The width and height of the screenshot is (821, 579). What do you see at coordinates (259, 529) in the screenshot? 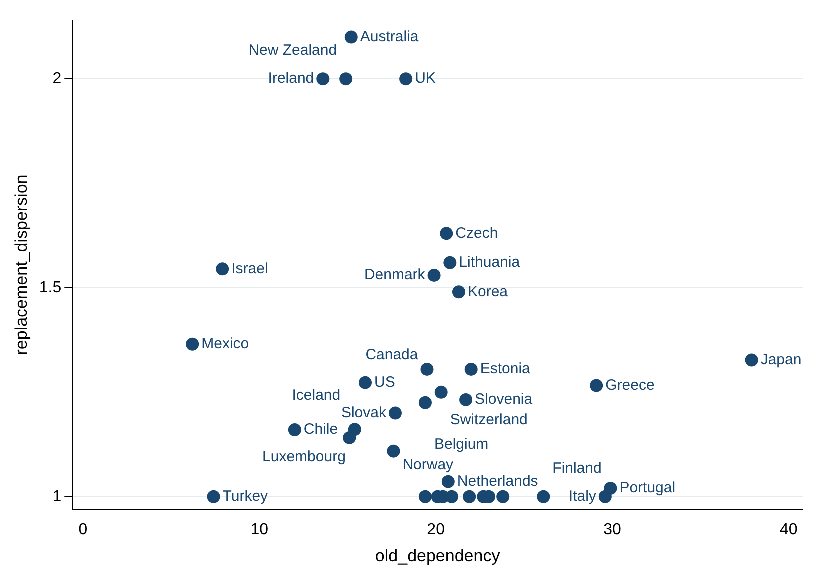
I see `x-tick-label: 10` at bounding box center [259, 529].